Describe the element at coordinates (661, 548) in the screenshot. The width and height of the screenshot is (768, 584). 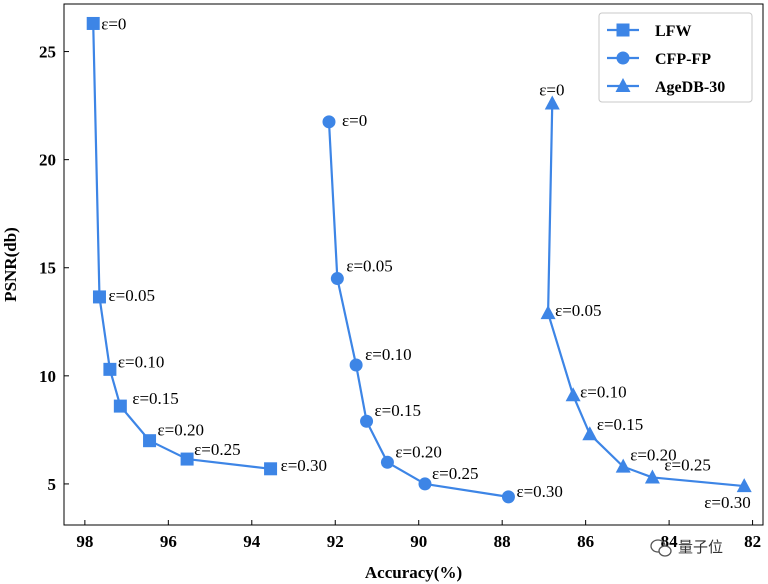
I see `wechat-icon` at that location.